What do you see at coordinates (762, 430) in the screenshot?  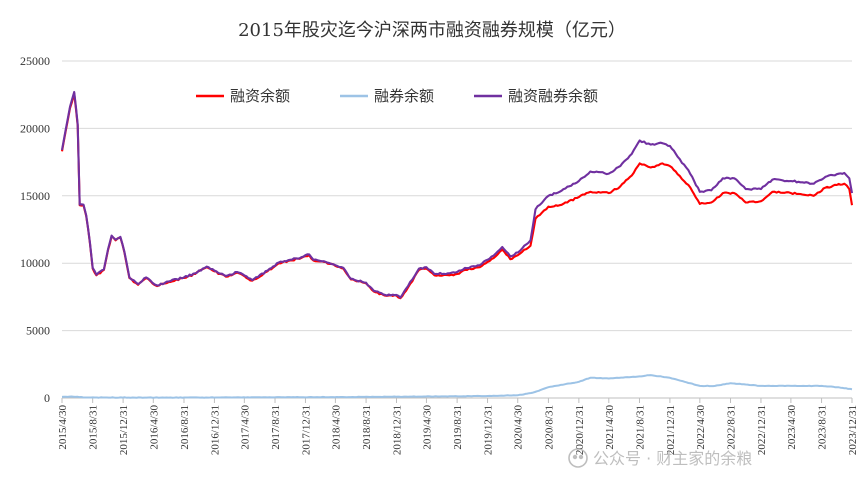 I see `x-tick-label: 2022/12/31` at bounding box center [762, 430].